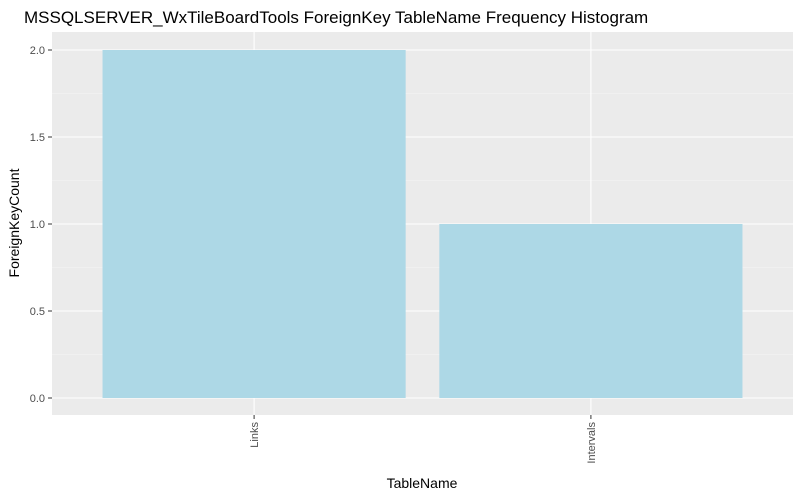  Describe the element at coordinates (37, 138) in the screenshot. I see `y-tick-label: 1.5` at that location.